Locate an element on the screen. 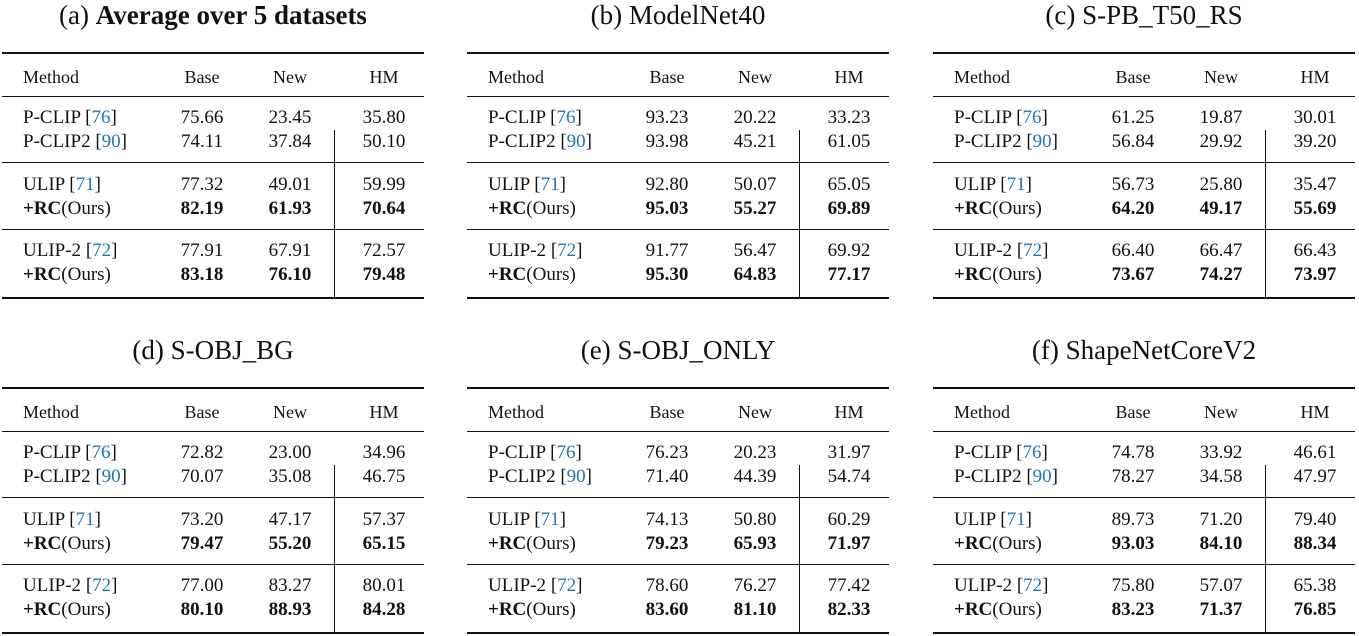 The height and width of the screenshot is (636, 1359). table-cell-base: 78.60 is located at coordinates (667, 585).